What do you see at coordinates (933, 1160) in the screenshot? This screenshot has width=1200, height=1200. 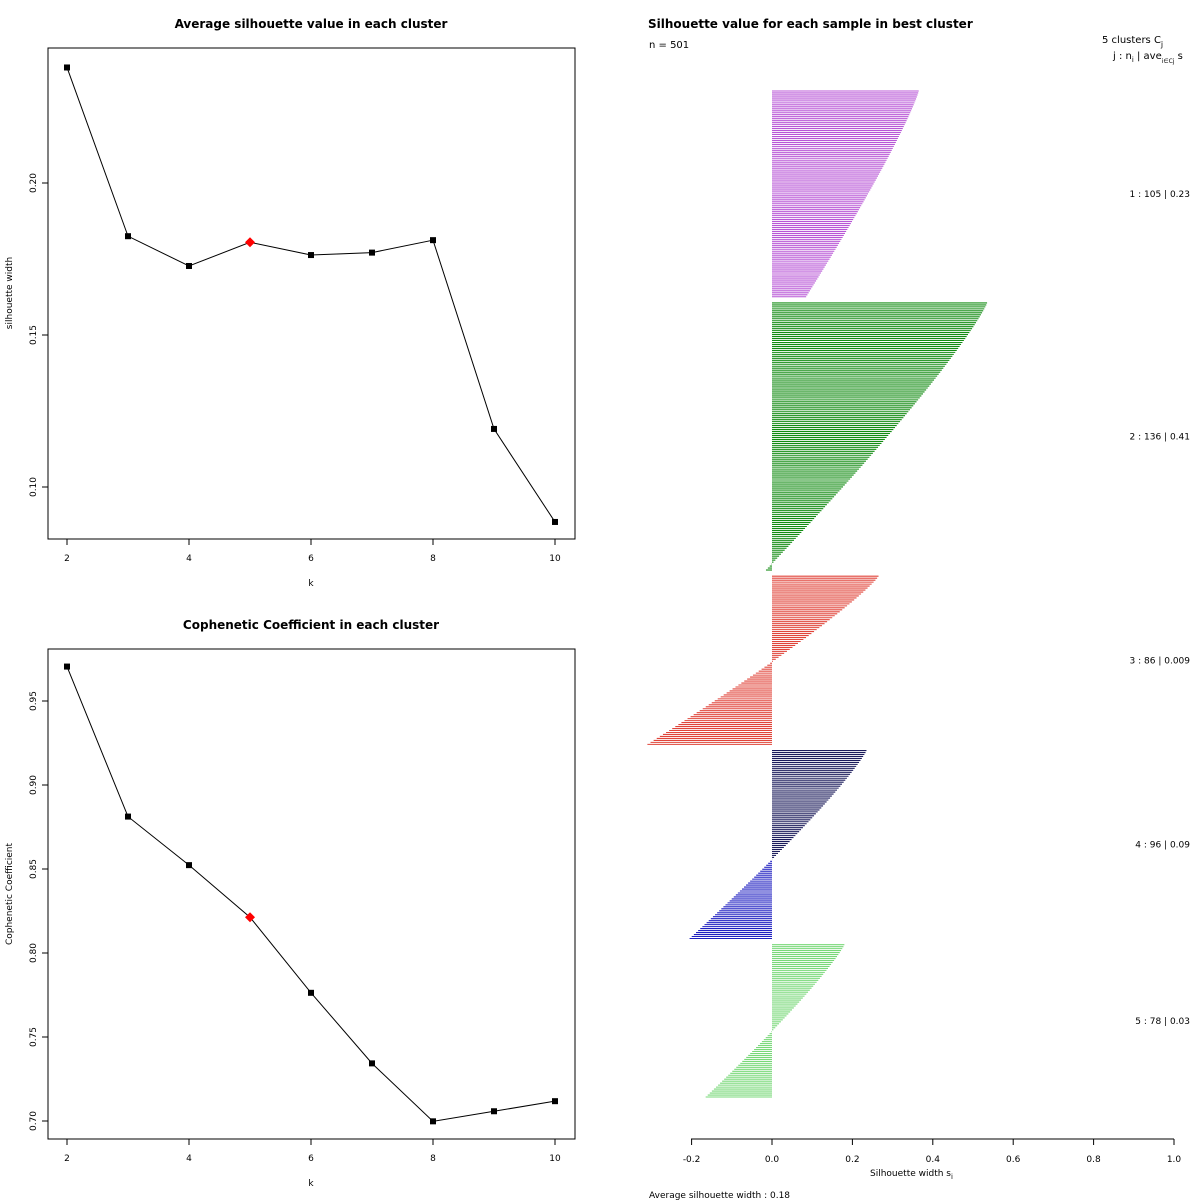 I see `panel3-xtick-label: 0.4` at bounding box center [933, 1160].